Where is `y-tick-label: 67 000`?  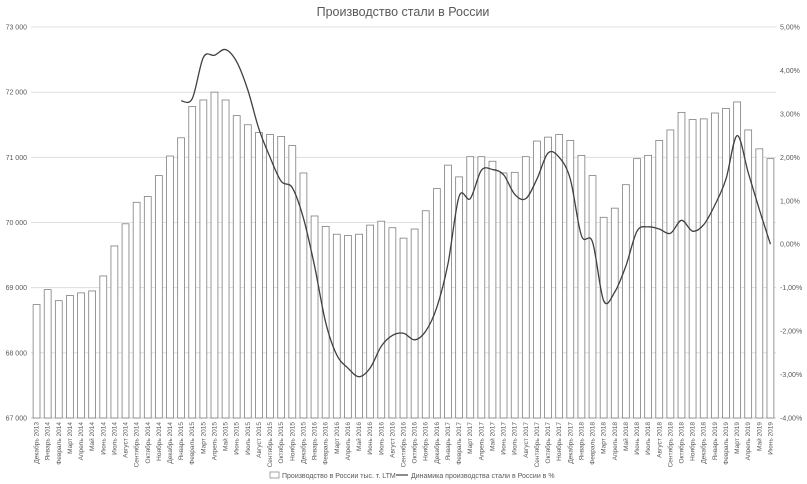 y-tick-label: 67 000 is located at coordinates (17, 419).